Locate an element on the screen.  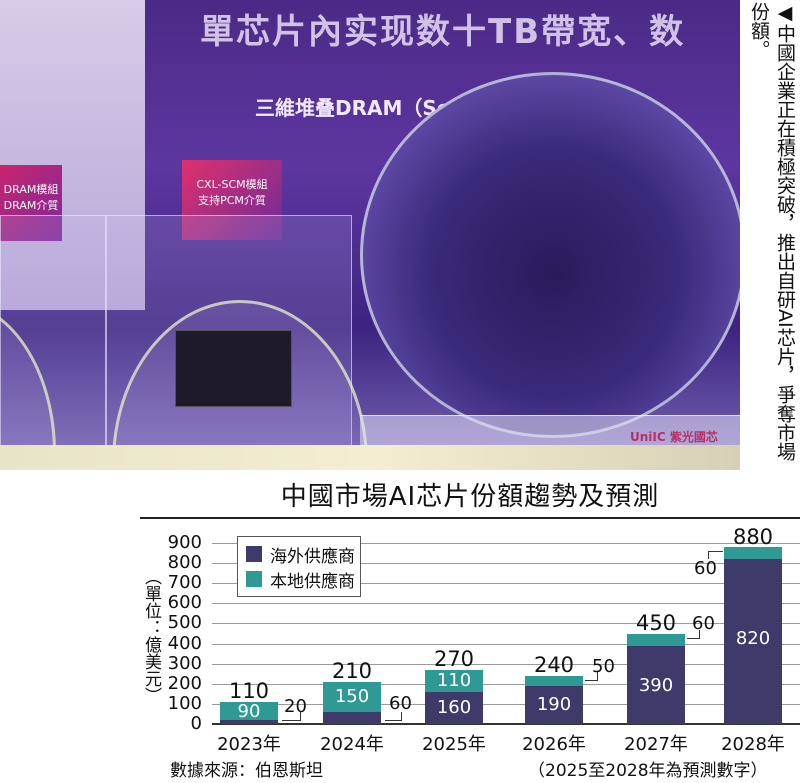
photo-sign-dram: DRAM模組 DRAM介質 is located at coordinates (31, 203).